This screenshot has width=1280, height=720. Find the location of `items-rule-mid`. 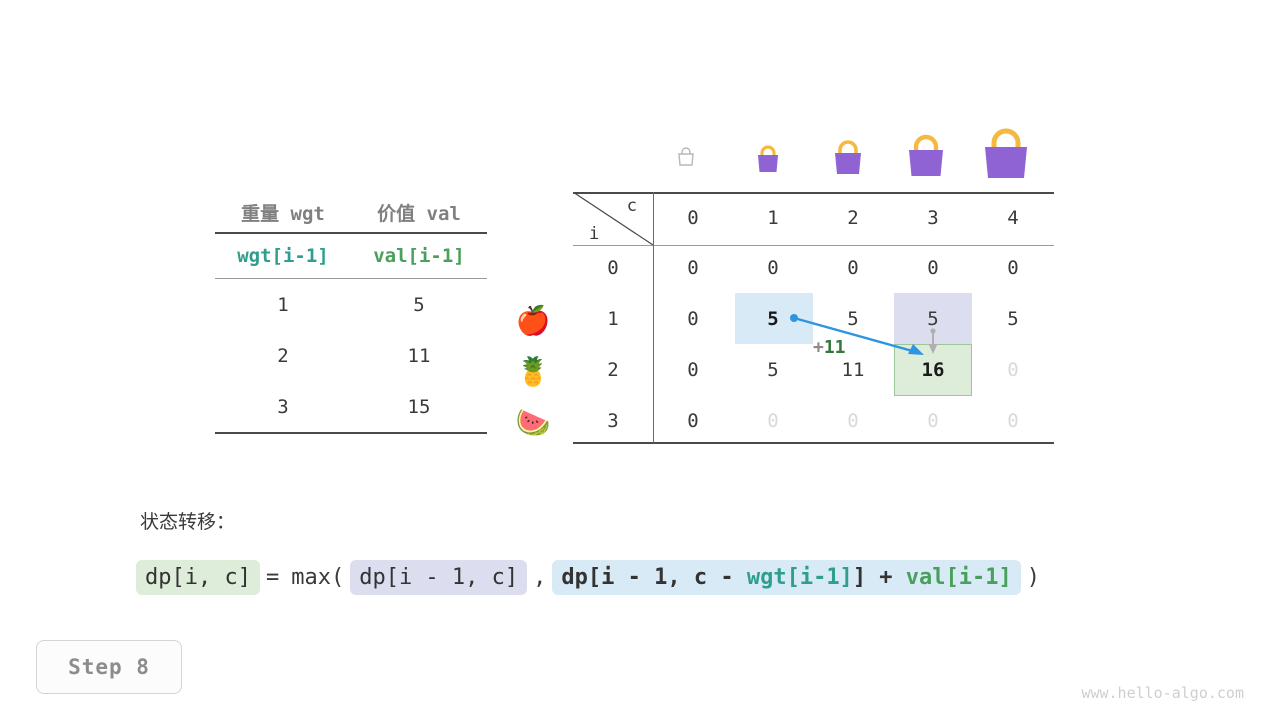

items-rule-mid is located at coordinates (351, 278).